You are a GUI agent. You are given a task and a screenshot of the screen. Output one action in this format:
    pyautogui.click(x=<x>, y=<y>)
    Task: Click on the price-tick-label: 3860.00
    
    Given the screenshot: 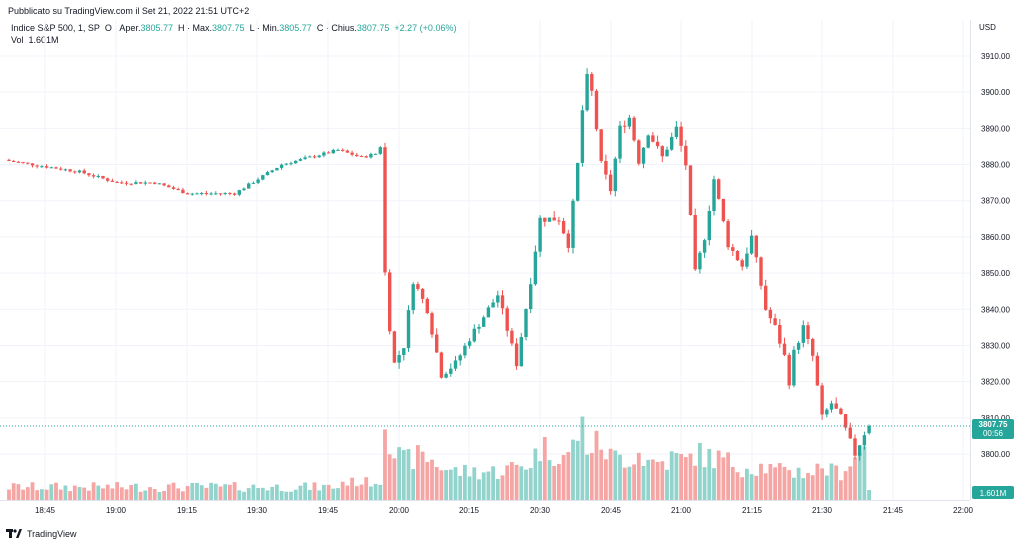 What is the action you would take?
    pyautogui.click(x=995, y=237)
    